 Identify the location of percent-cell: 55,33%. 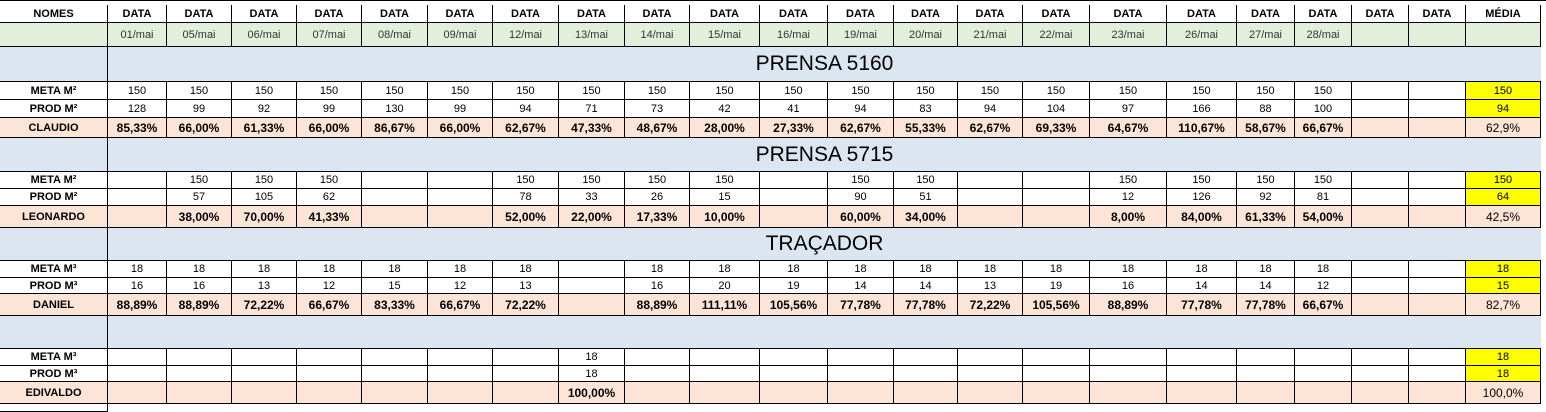
(926, 128).